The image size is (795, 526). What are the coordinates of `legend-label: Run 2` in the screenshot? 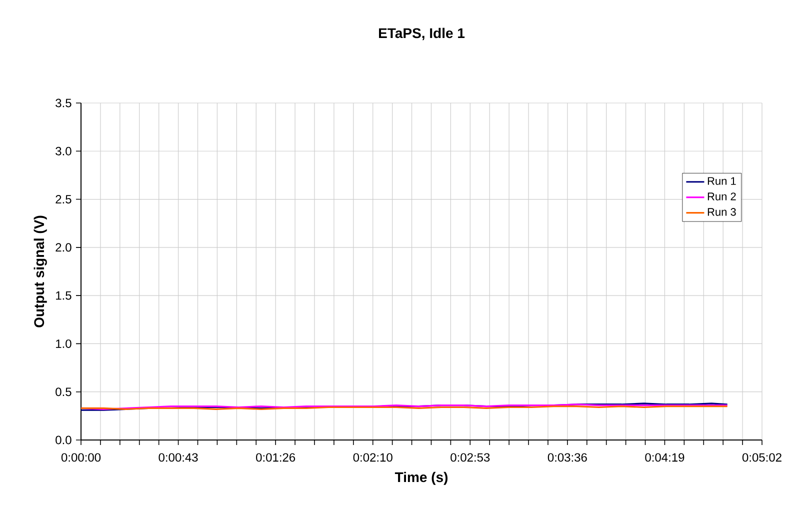 It's located at (722, 196).